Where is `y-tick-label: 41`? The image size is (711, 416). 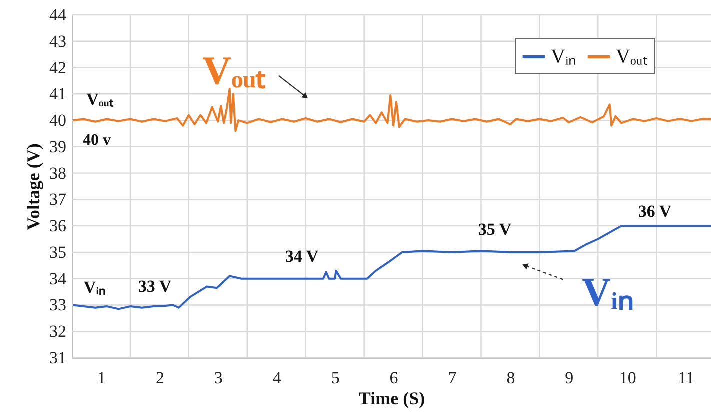 y-tick-label: 41 is located at coordinates (58, 94).